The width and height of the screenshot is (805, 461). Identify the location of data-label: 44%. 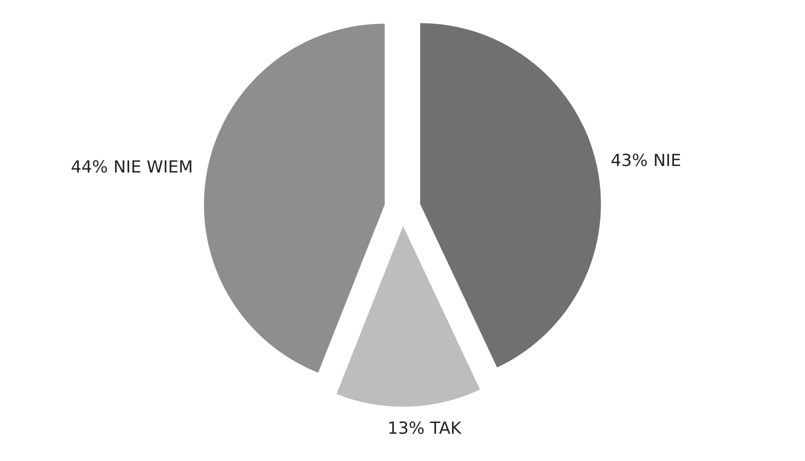
(89, 166).